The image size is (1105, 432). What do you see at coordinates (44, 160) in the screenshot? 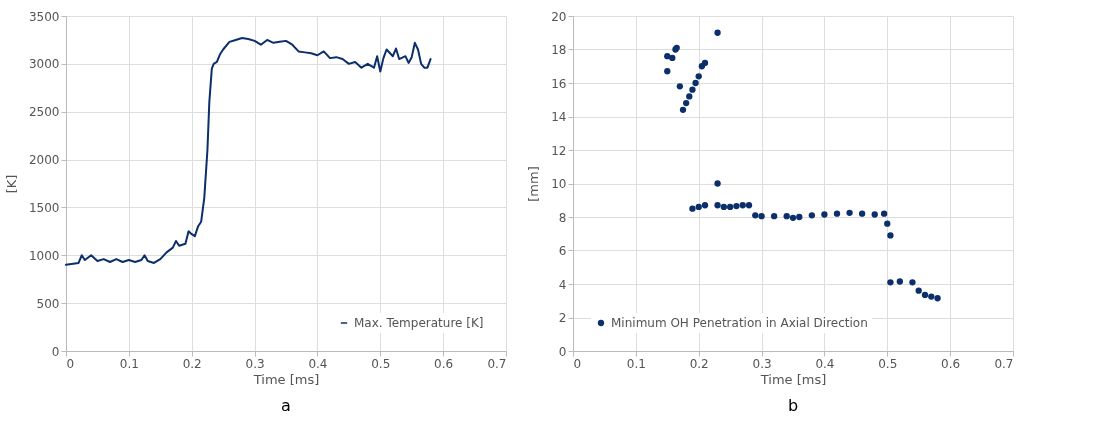
I see `y-tick-label: 2000` at bounding box center [44, 160].